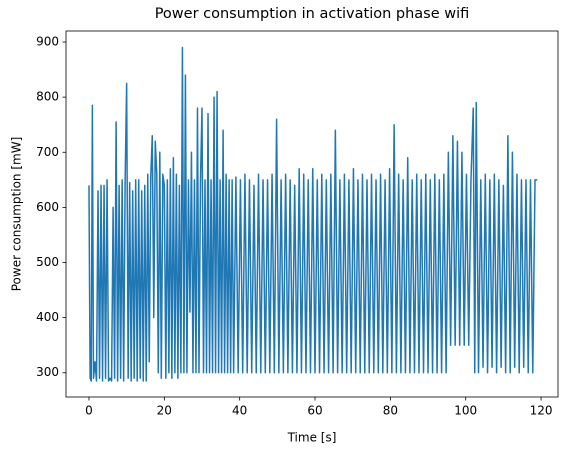  Describe the element at coordinates (47, 97) in the screenshot. I see `y-tick-label: 800` at that location.